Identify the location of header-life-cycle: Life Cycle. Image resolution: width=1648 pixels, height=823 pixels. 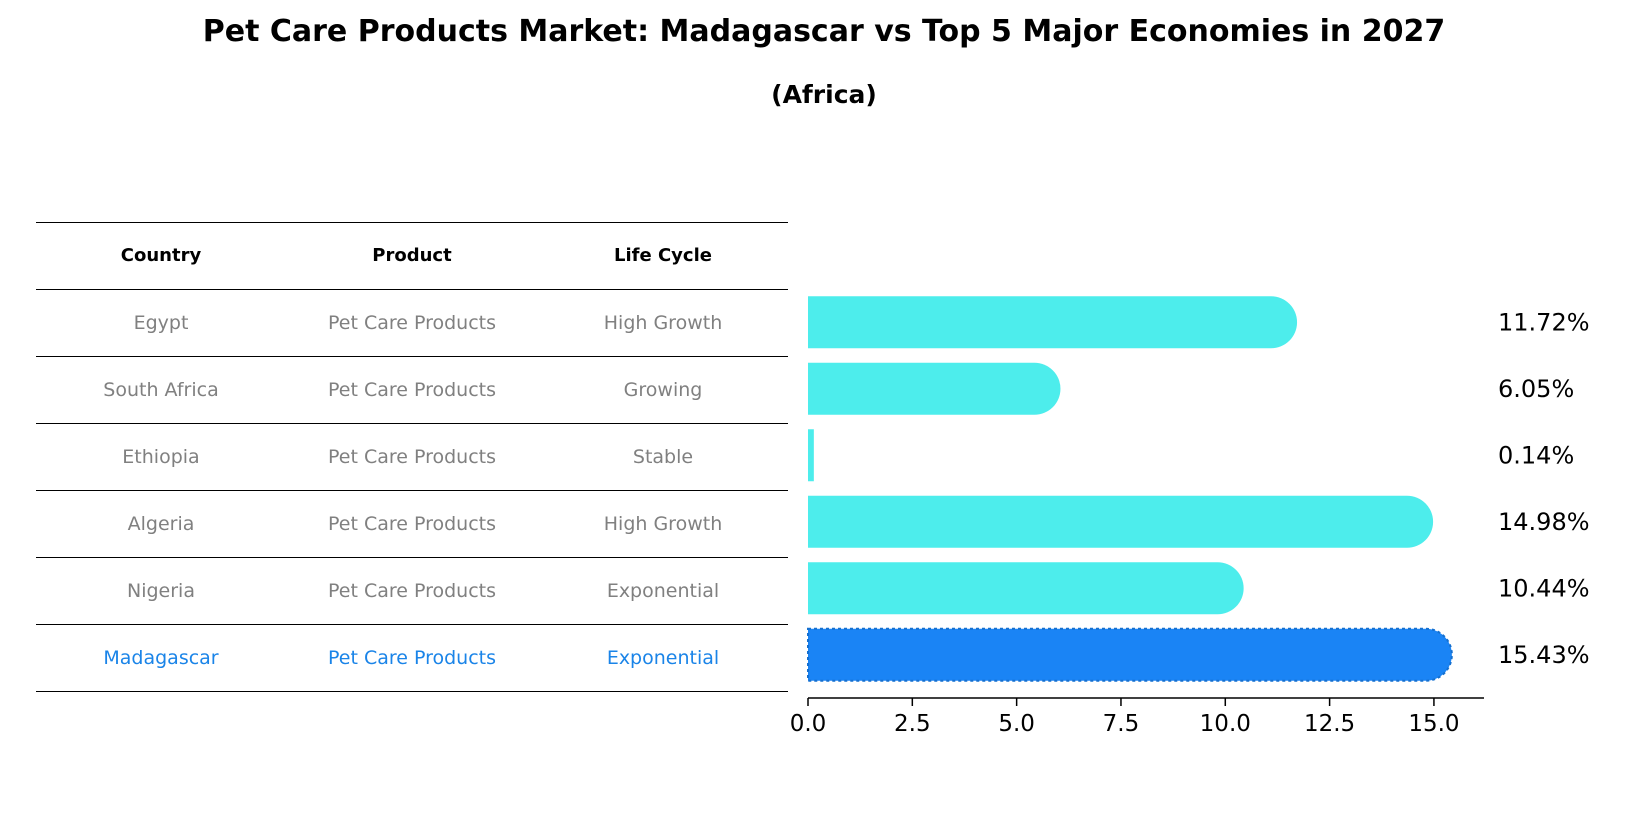
(663, 255).